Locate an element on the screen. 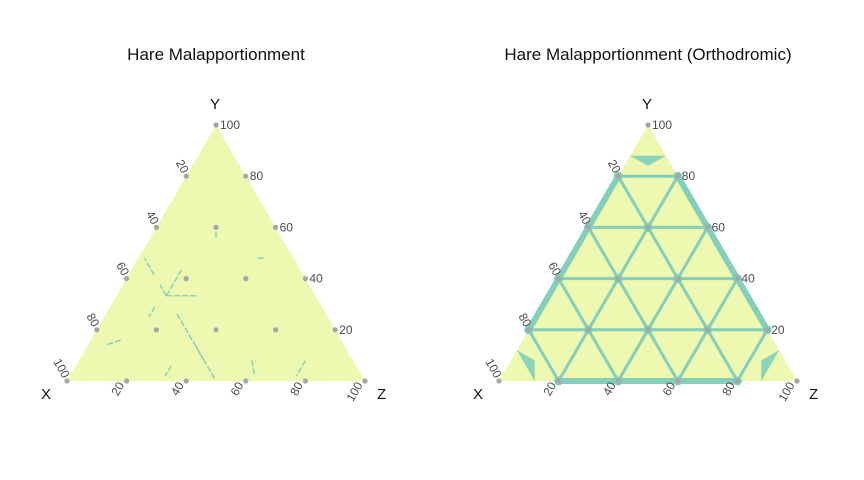  y-tick-label: 60 is located at coordinates (287, 227).